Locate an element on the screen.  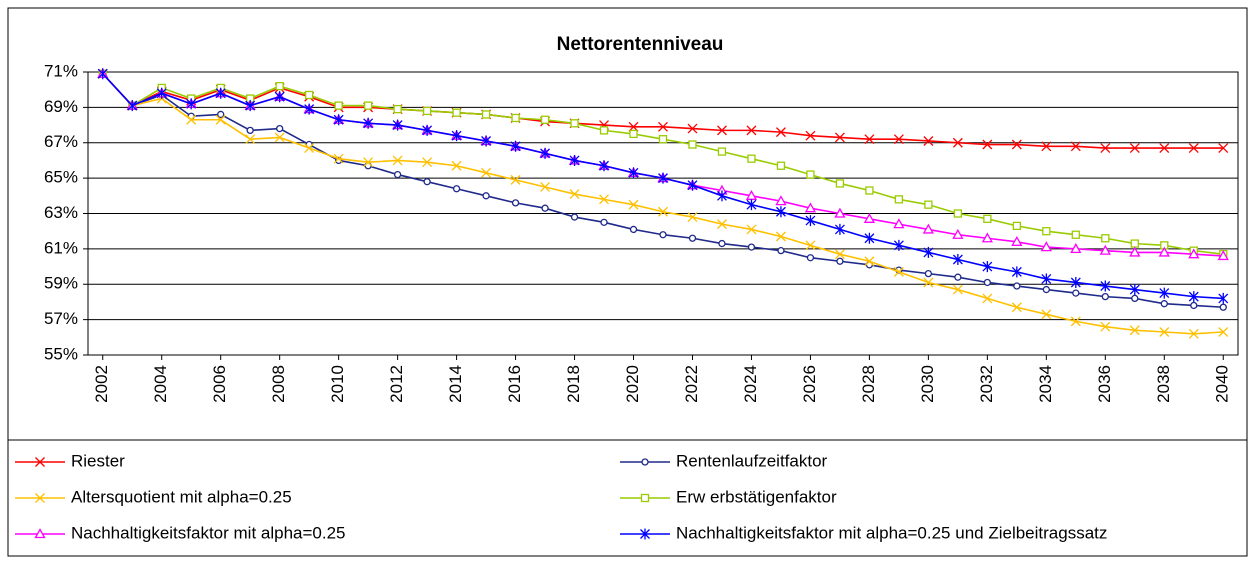
x-tick-label: 2026 is located at coordinates (809, 384).